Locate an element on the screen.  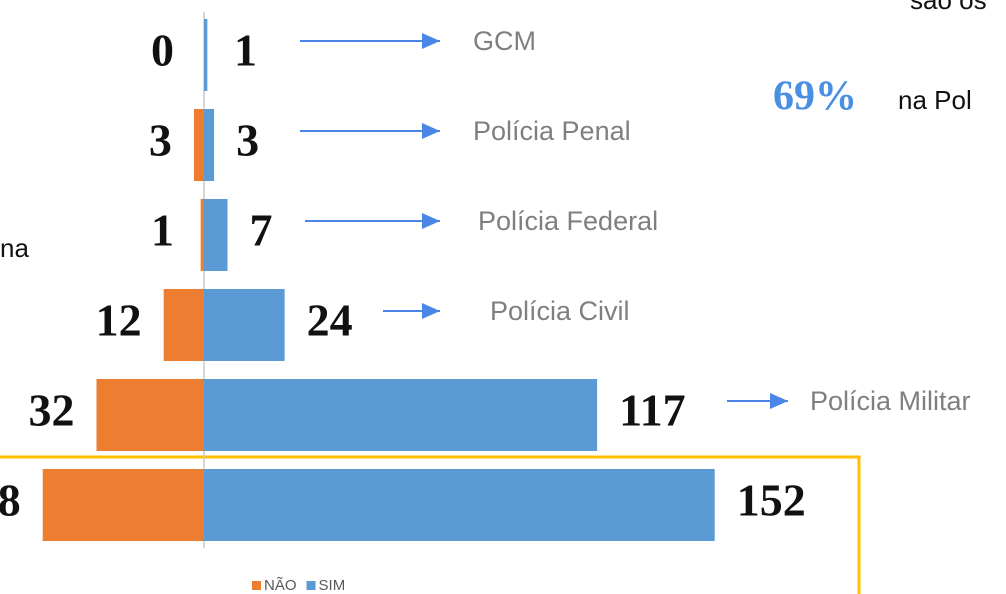
value-label: 32 is located at coordinates (51, 410).